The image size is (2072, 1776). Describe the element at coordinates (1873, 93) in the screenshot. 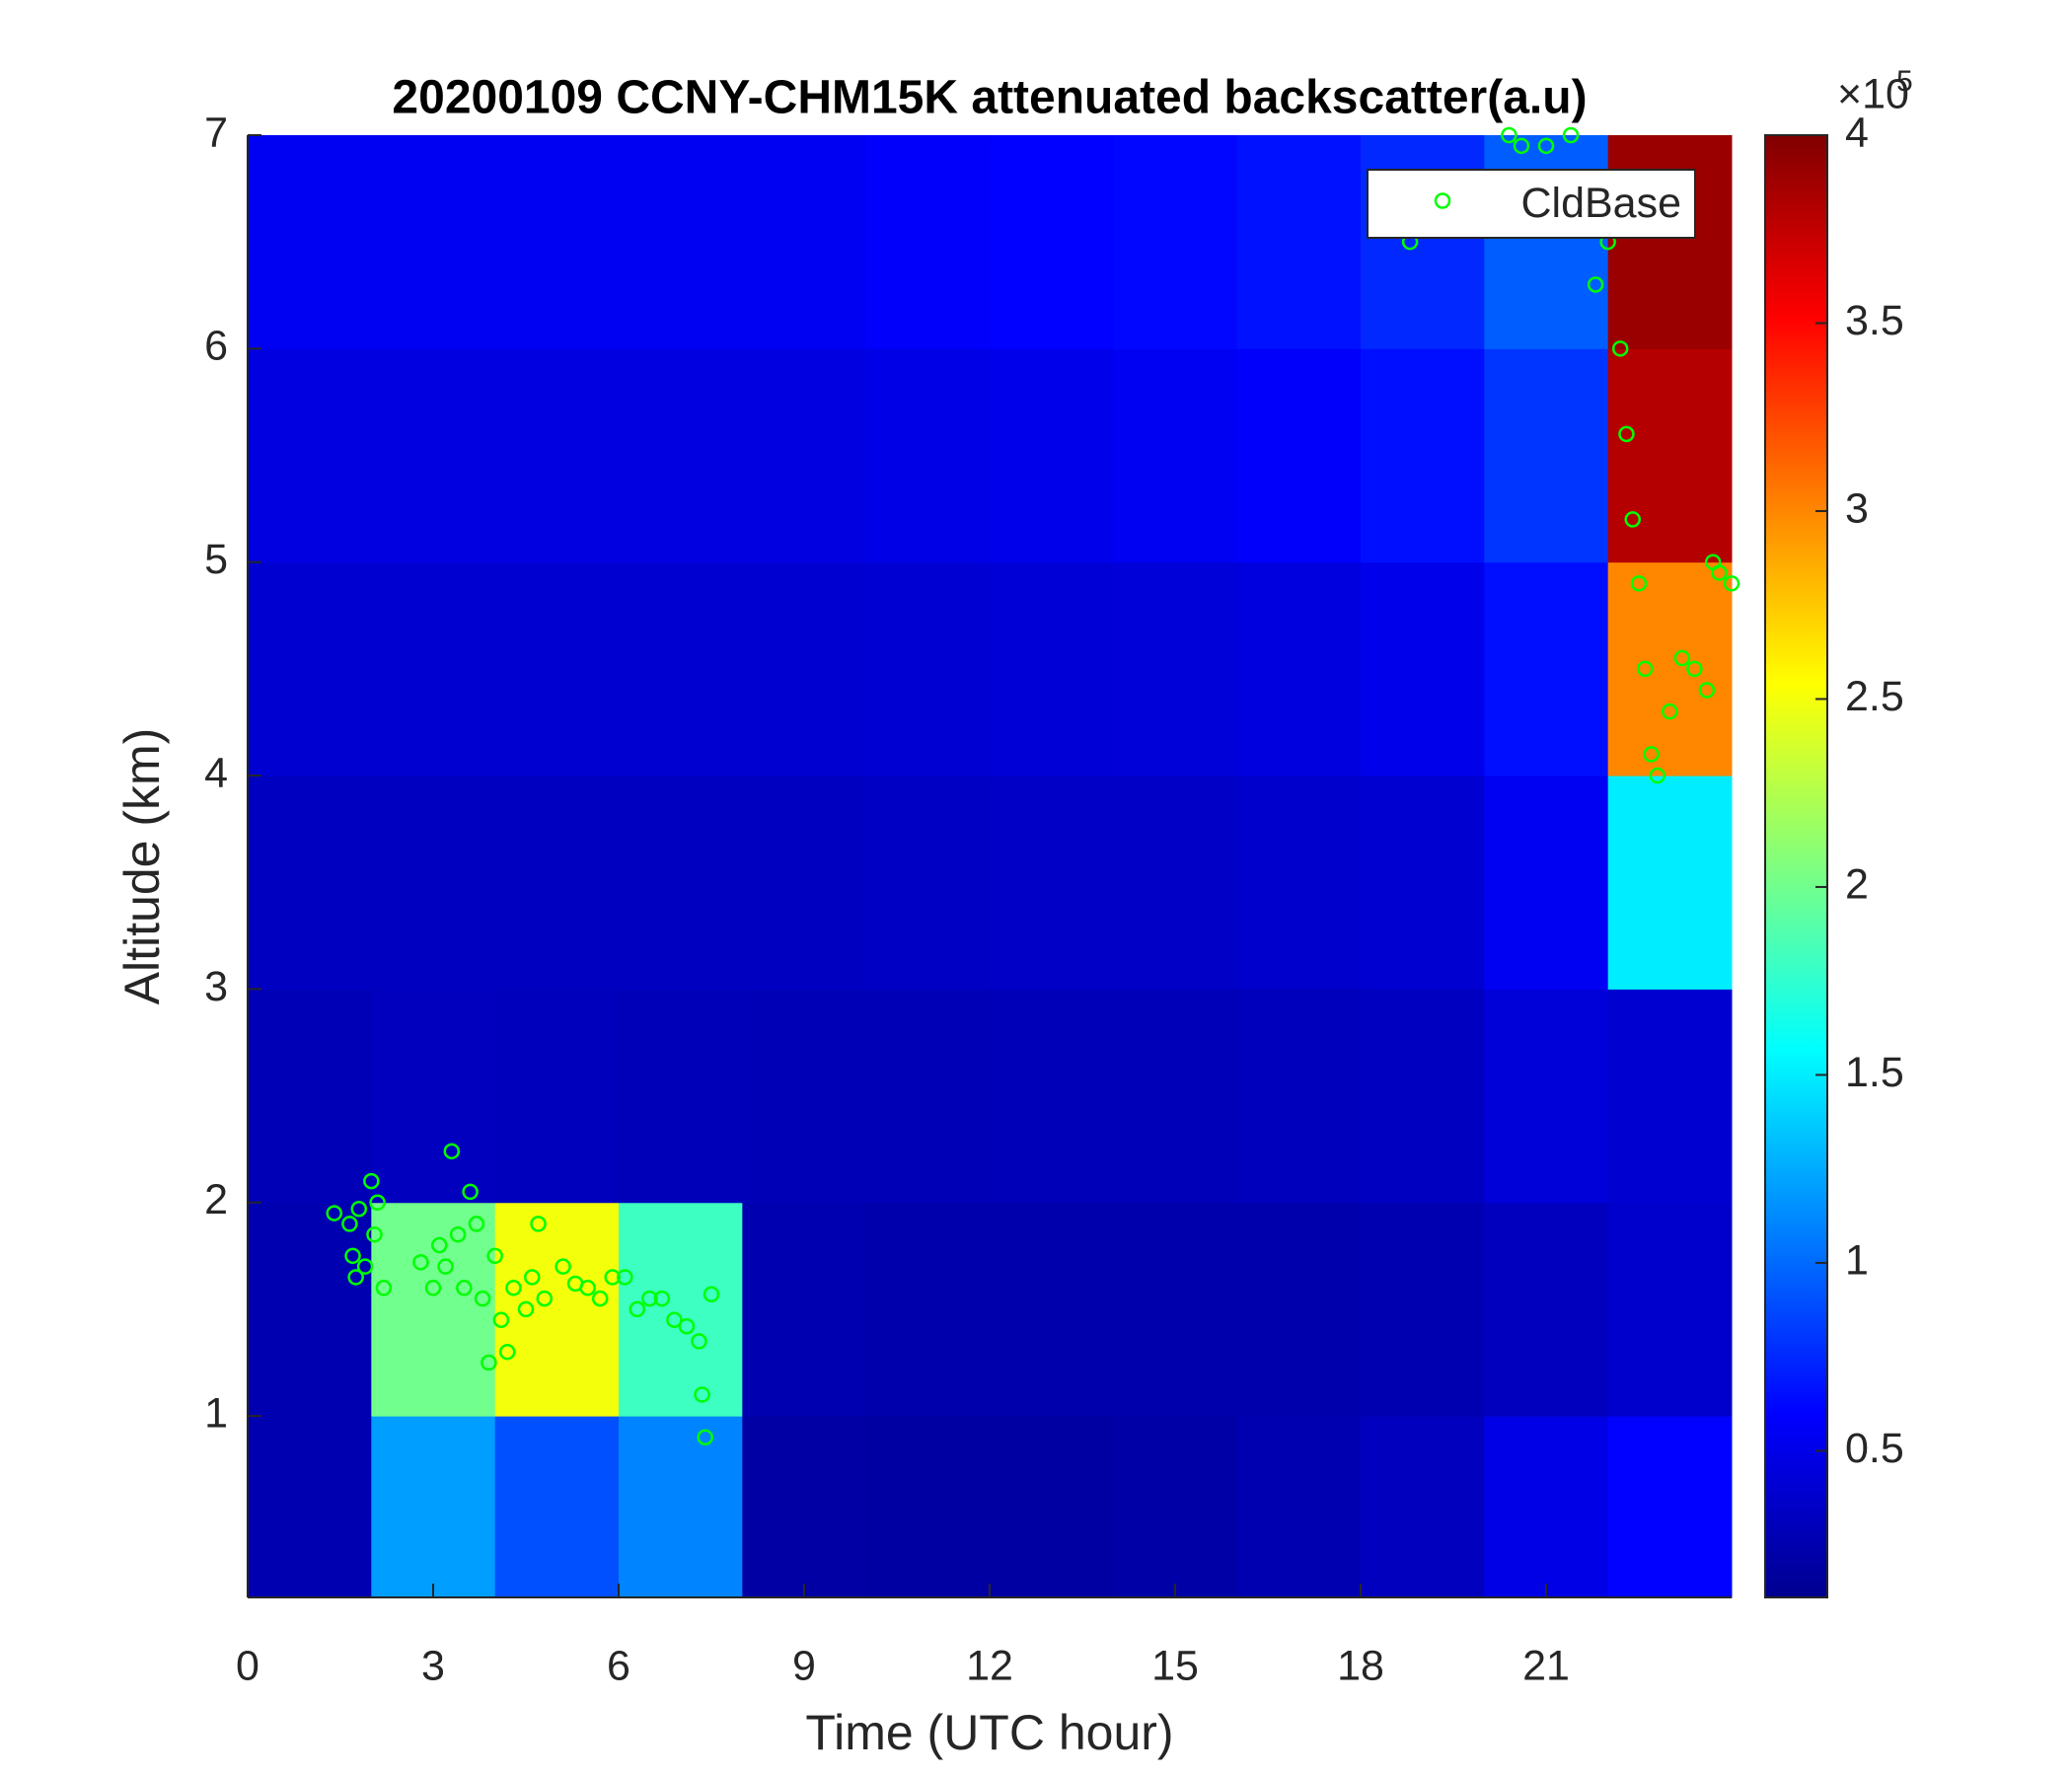

I see `colorbar-multiplier: ×10` at that location.